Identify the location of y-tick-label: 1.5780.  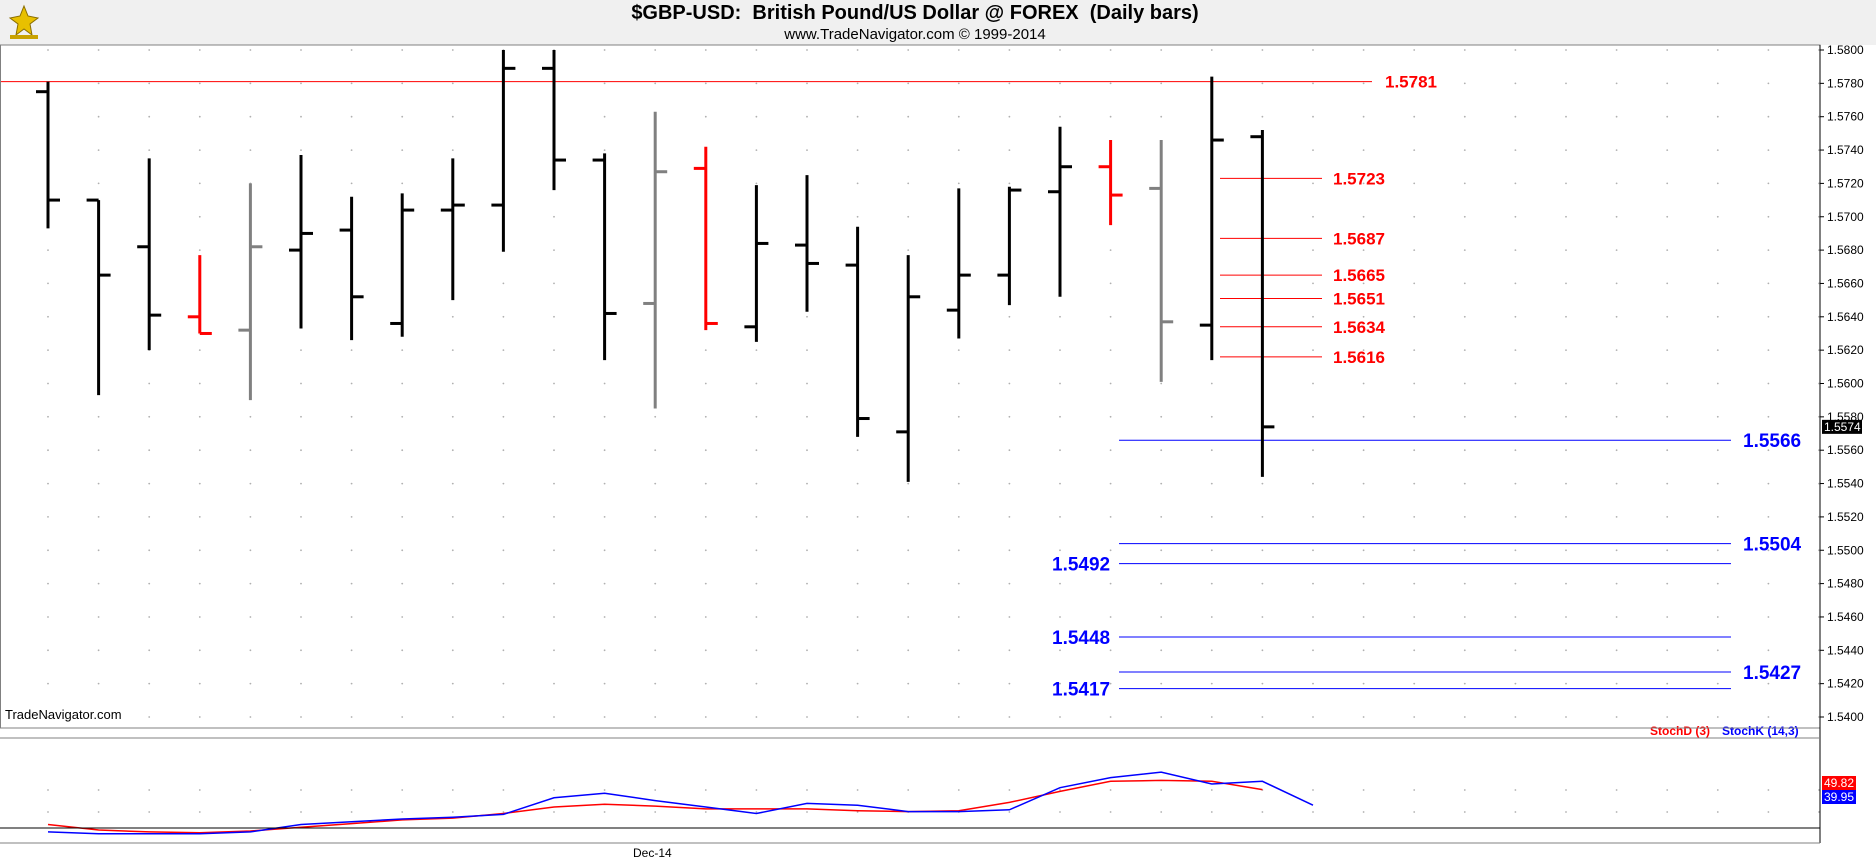
(1845, 83).